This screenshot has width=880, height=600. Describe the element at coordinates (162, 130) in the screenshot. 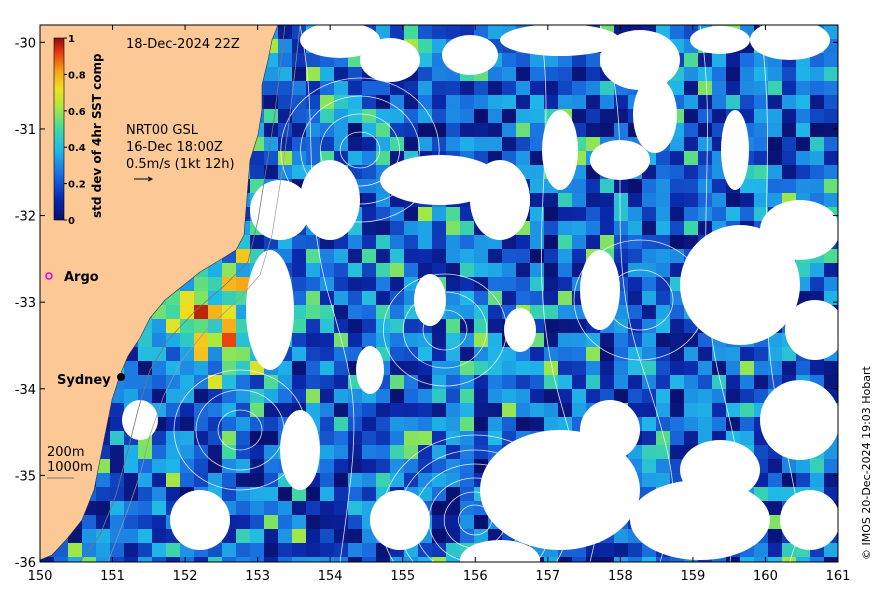

I see `model-name-label: NRT00 GSL` at that location.